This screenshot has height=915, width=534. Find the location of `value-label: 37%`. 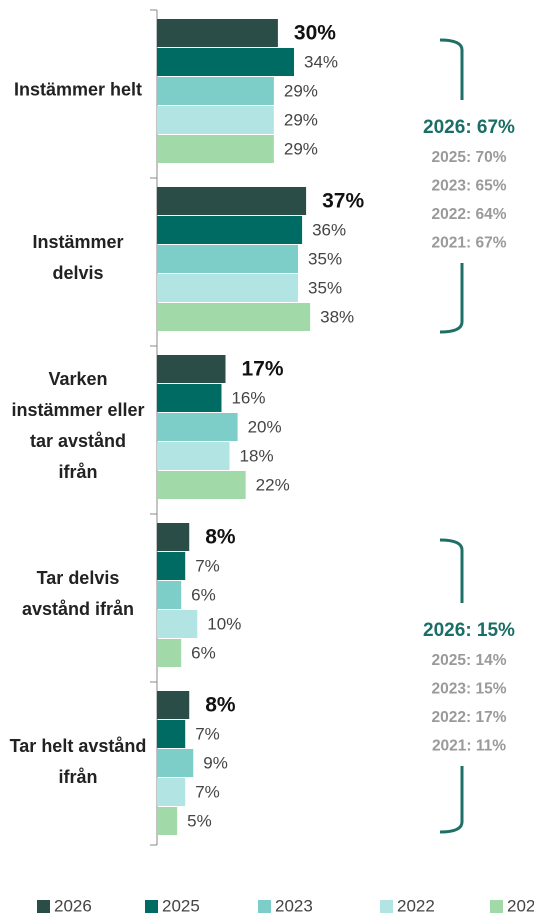

value-label: 37% is located at coordinates (343, 201).